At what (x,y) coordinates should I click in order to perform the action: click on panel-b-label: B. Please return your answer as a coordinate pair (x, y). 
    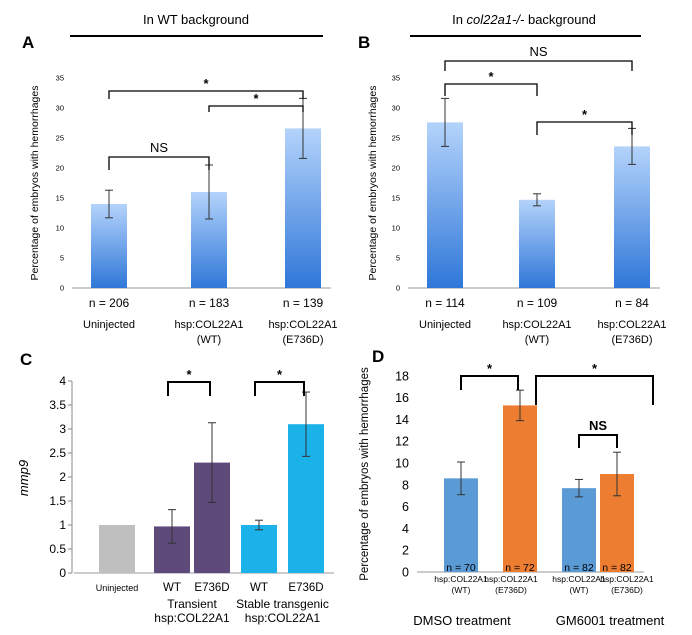
    Looking at the image, I should click on (364, 42).